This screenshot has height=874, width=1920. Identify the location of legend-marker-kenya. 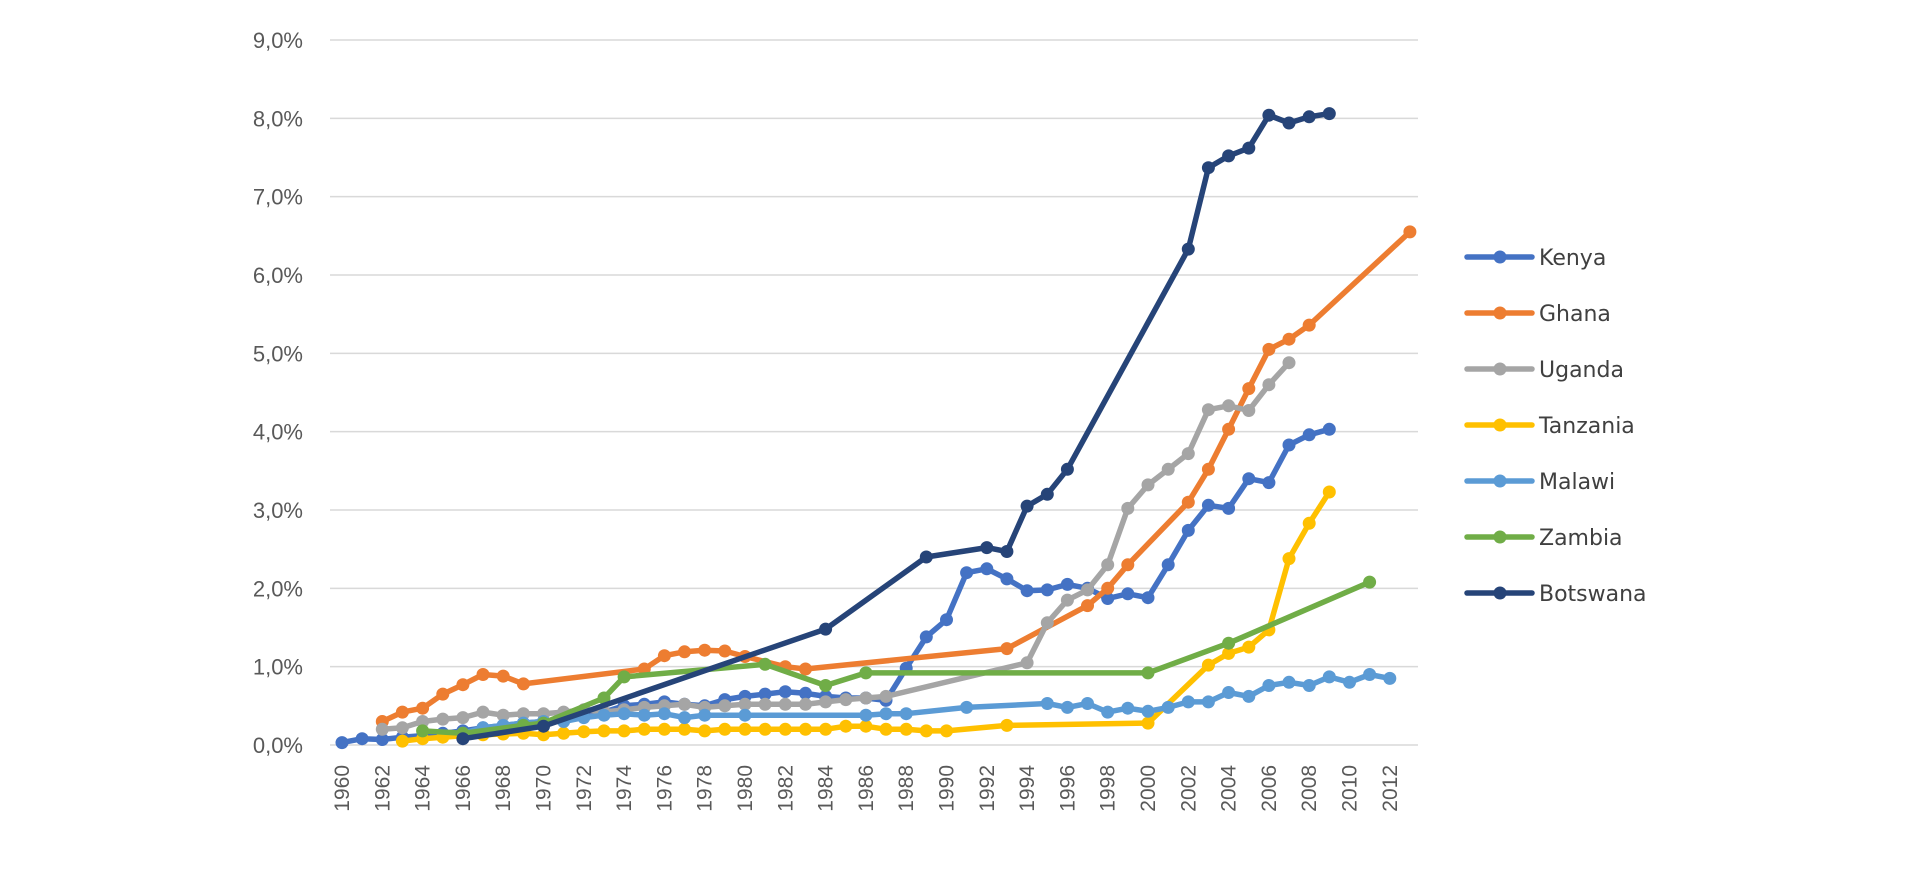
(1500, 257).